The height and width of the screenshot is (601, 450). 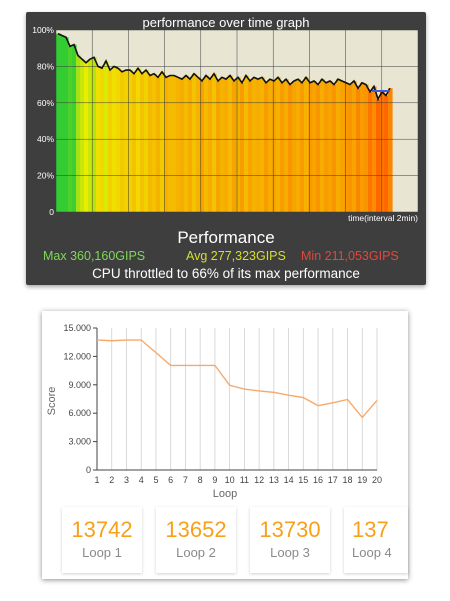 What do you see at coordinates (370, 529) in the screenshot?
I see `loop-score: 137` at bounding box center [370, 529].